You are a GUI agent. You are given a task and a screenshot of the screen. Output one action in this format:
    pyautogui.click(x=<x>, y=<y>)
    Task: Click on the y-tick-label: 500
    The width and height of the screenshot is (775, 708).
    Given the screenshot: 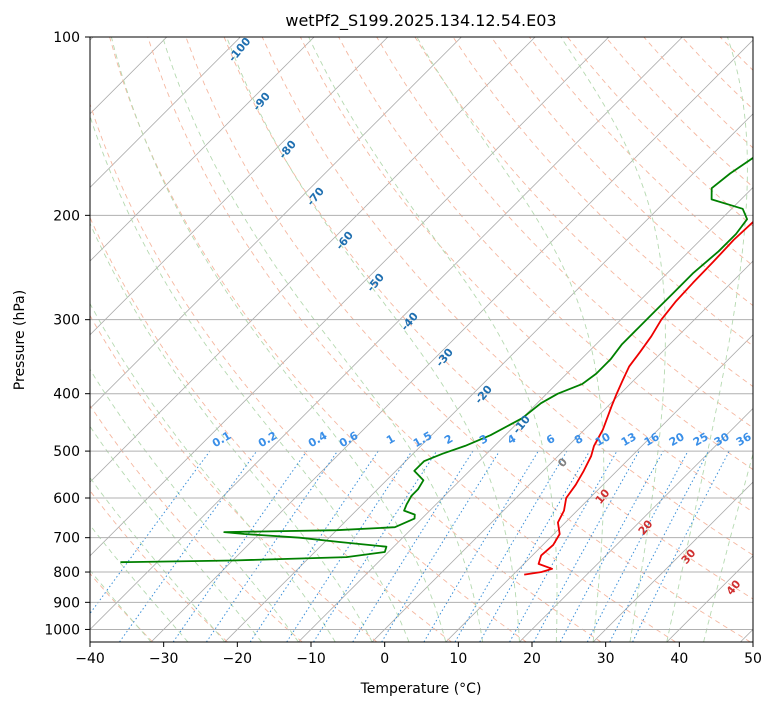 What is the action you would take?
    pyautogui.click(x=66, y=452)
    